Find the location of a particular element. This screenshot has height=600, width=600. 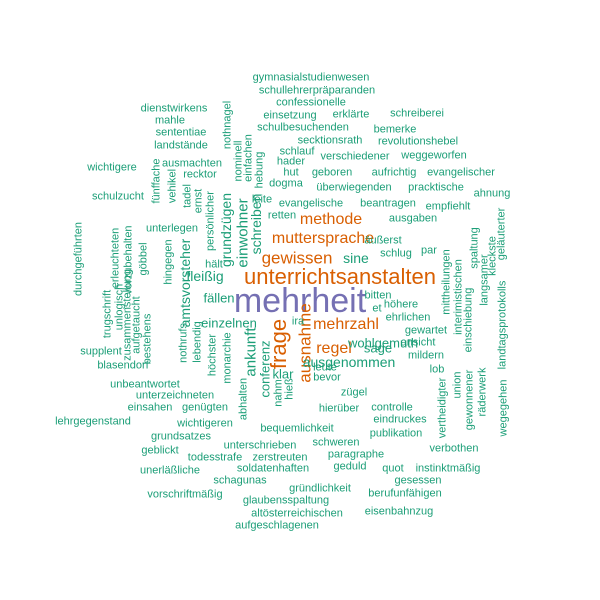

word-gewonnener: gewonnener is located at coordinates (469, 400).